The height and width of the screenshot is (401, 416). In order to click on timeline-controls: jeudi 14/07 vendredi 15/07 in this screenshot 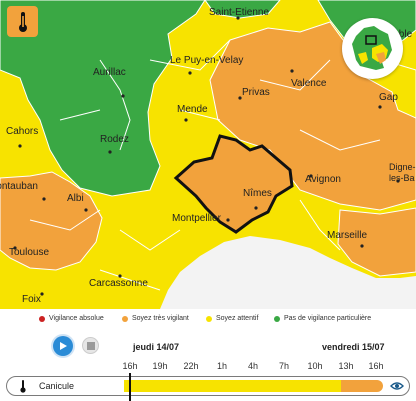, I will do `click(208, 345)`.